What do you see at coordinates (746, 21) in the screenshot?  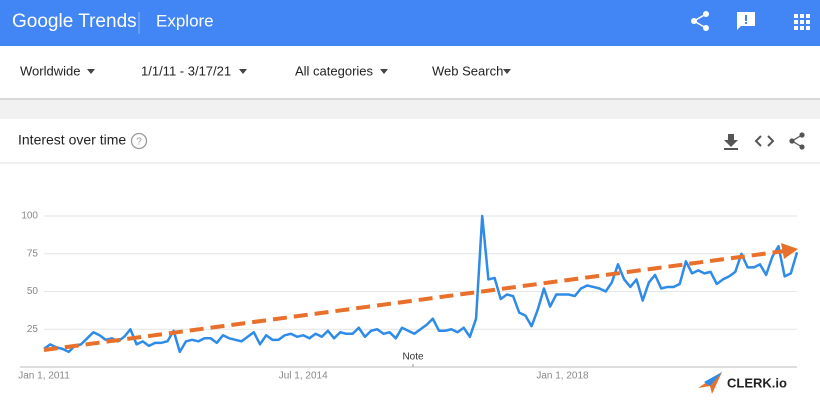 I see `feedback-icon` at bounding box center [746, 21].